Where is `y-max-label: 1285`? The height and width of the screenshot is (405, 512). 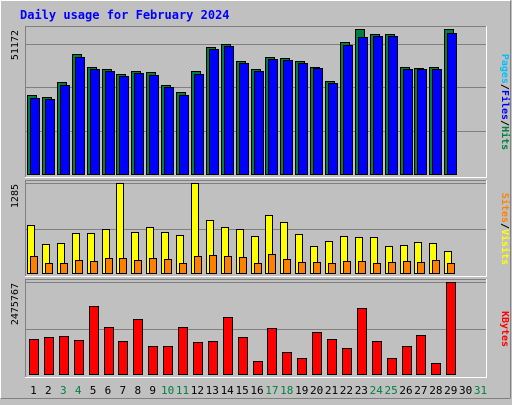
y-max-label: 1285 is located at coordinates (15, 196).